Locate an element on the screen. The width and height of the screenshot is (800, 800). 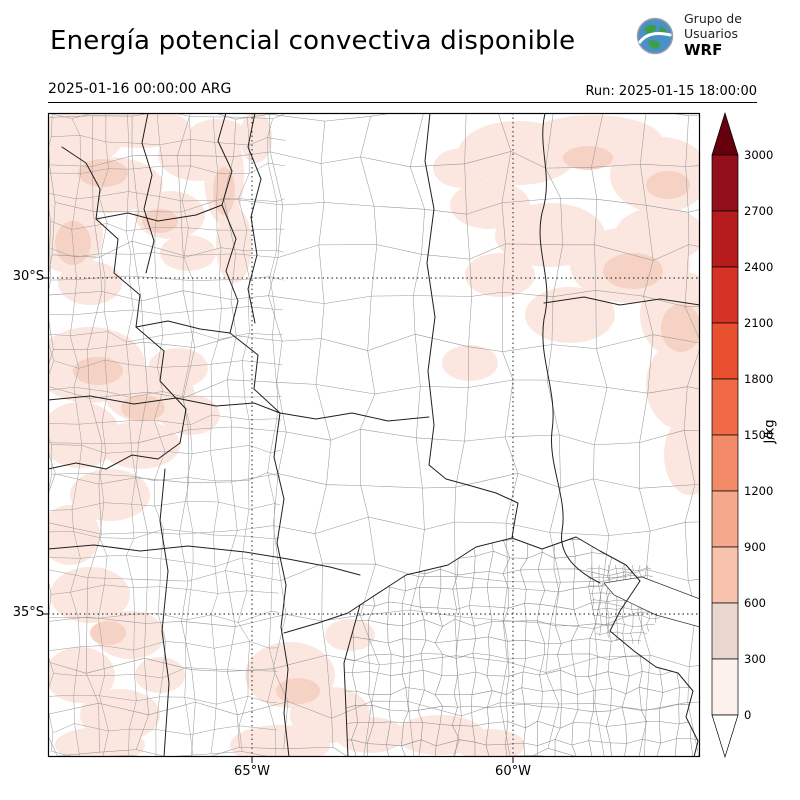
run-time-label: Run: 2025-01-15 18:00:00 is located at coordinates (671, 91).